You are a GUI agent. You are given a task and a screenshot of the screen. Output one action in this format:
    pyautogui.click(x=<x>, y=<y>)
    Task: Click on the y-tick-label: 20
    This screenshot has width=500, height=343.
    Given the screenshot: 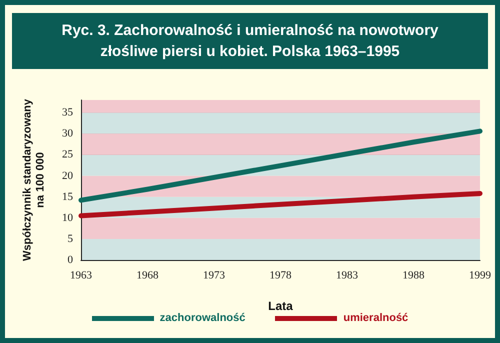 What is the action you would take?
    pyautogui.click(x=68, y=176)
    